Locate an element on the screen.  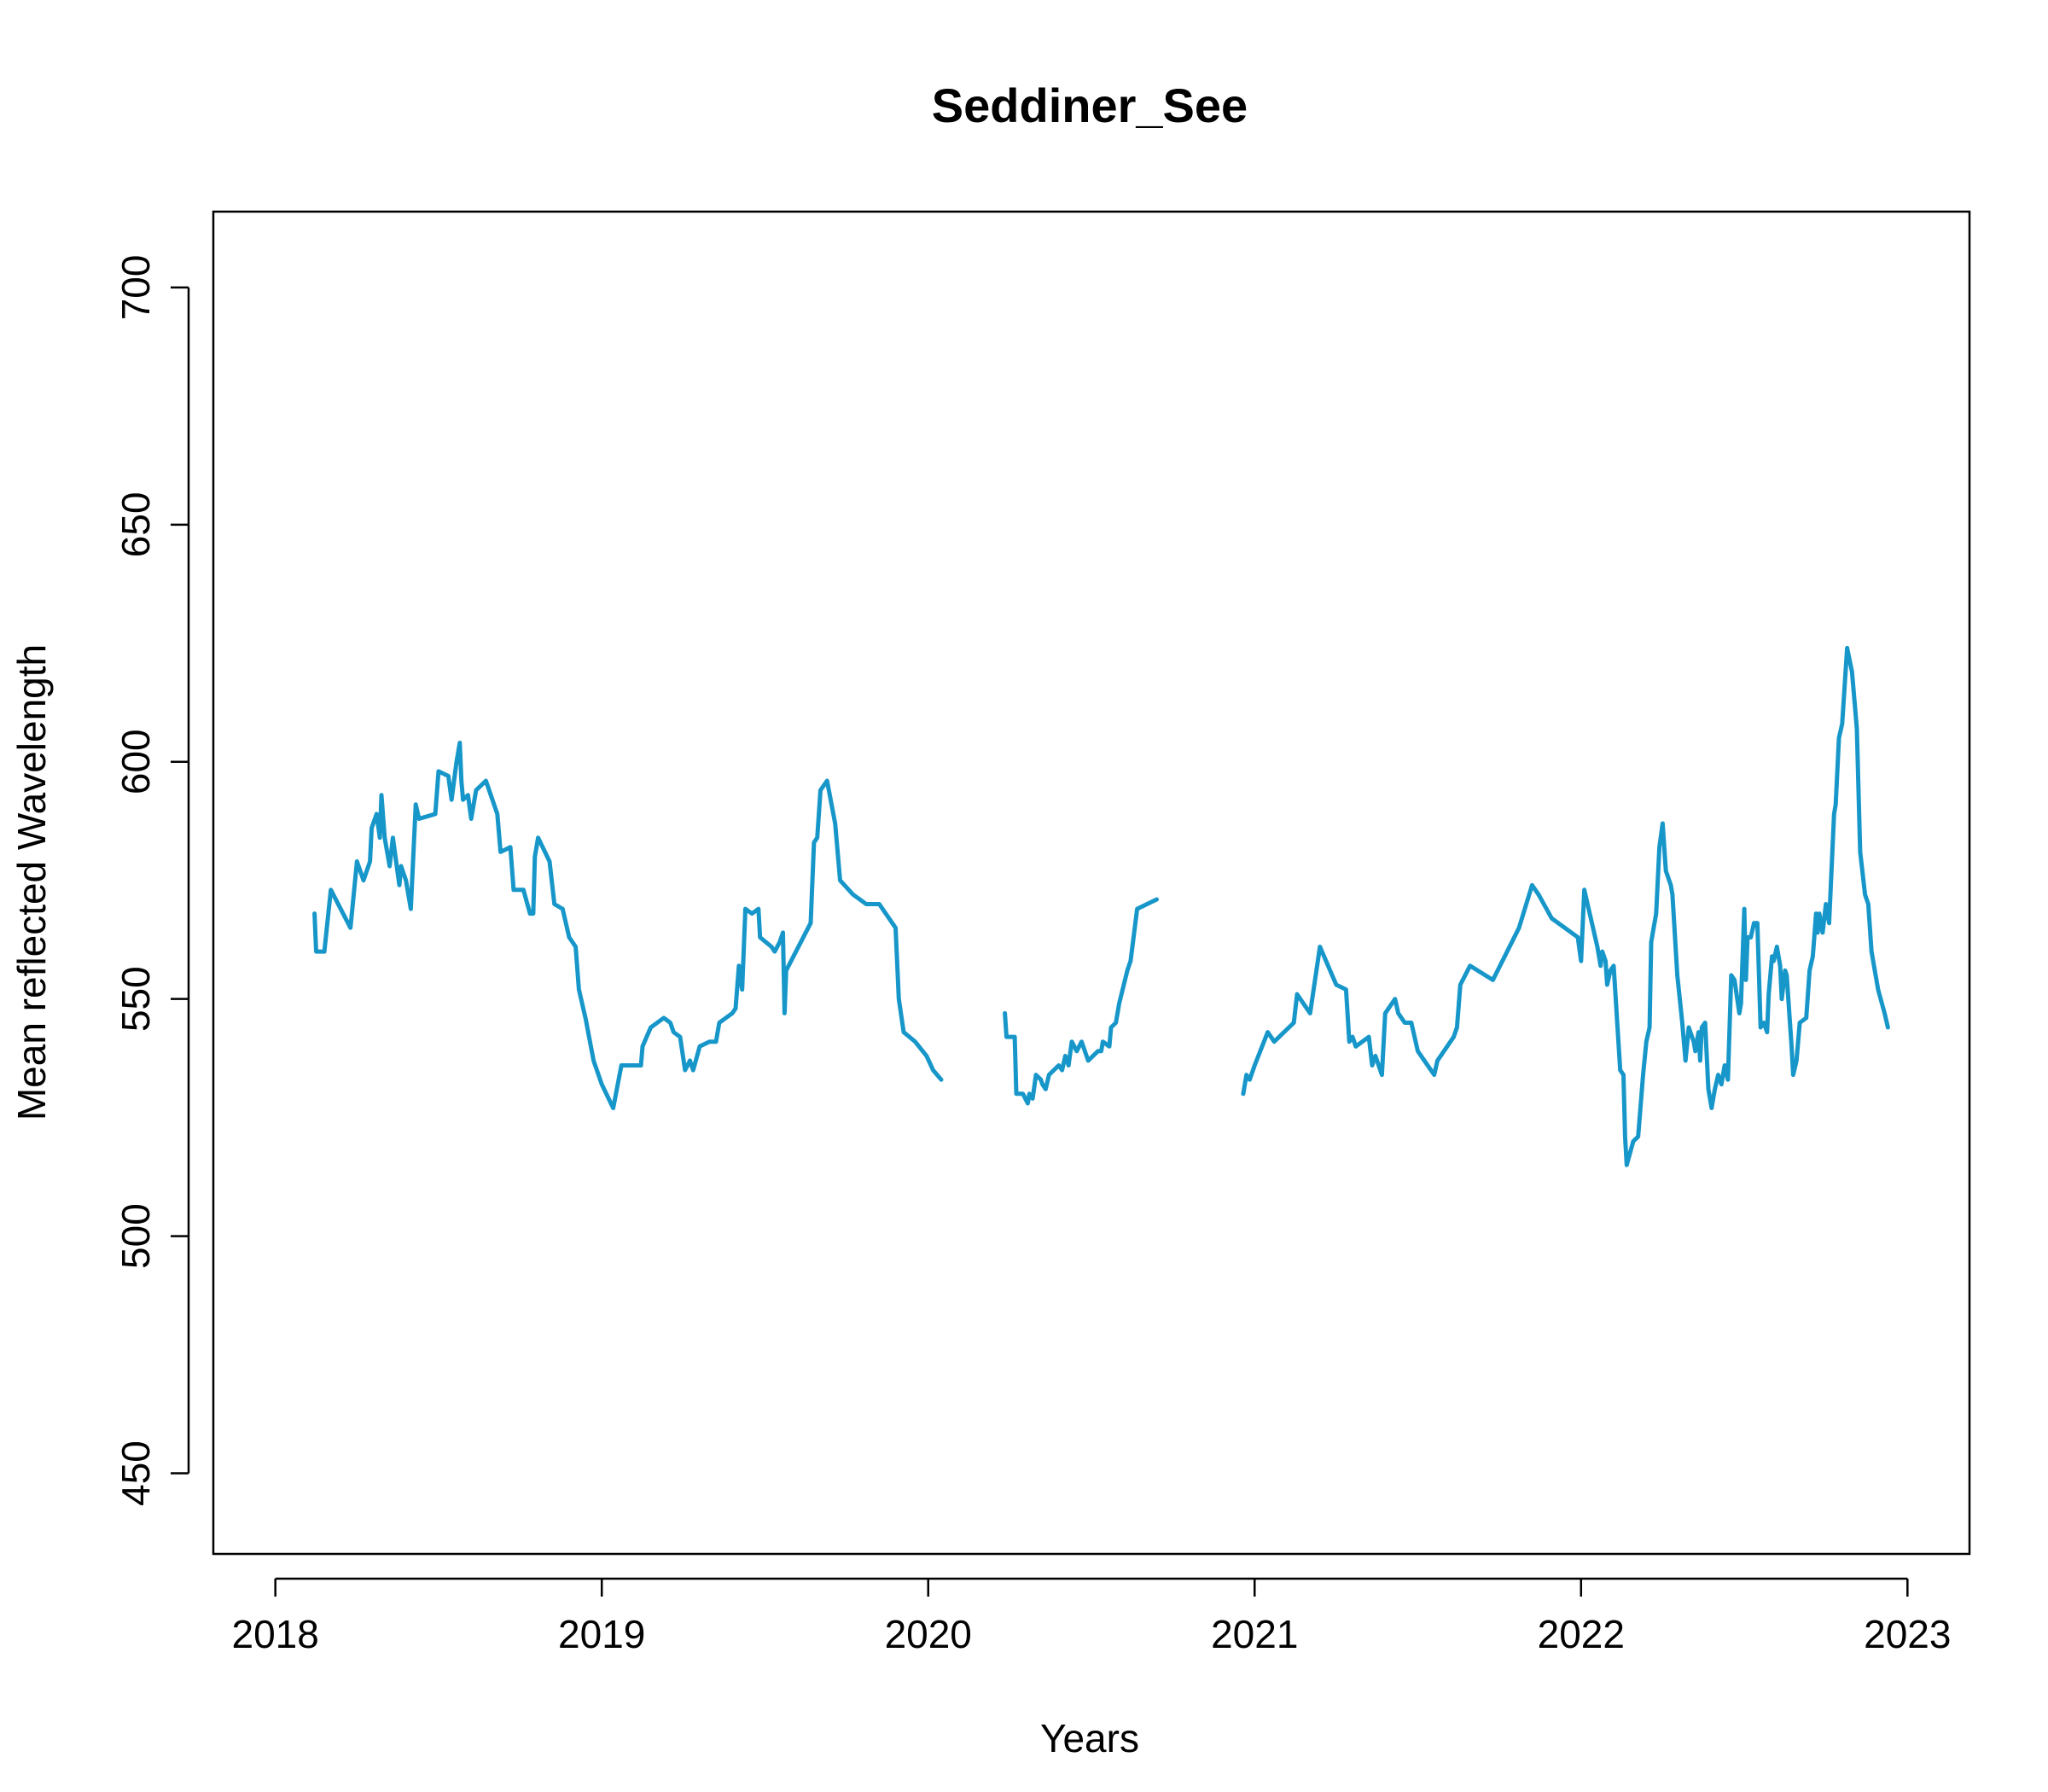
y-axis-label: Mean reflected Wavelength is located at coordinates (32, 882).